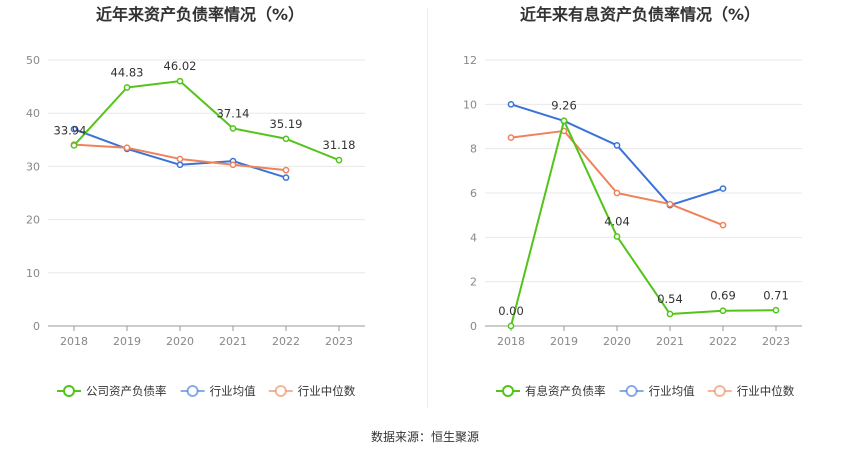 This screenshot has height=458, width=850. What do you see at coordinates (339, 145) in the screenshot?
I see `data-label: 31.18` at bounding box center [339, 145].